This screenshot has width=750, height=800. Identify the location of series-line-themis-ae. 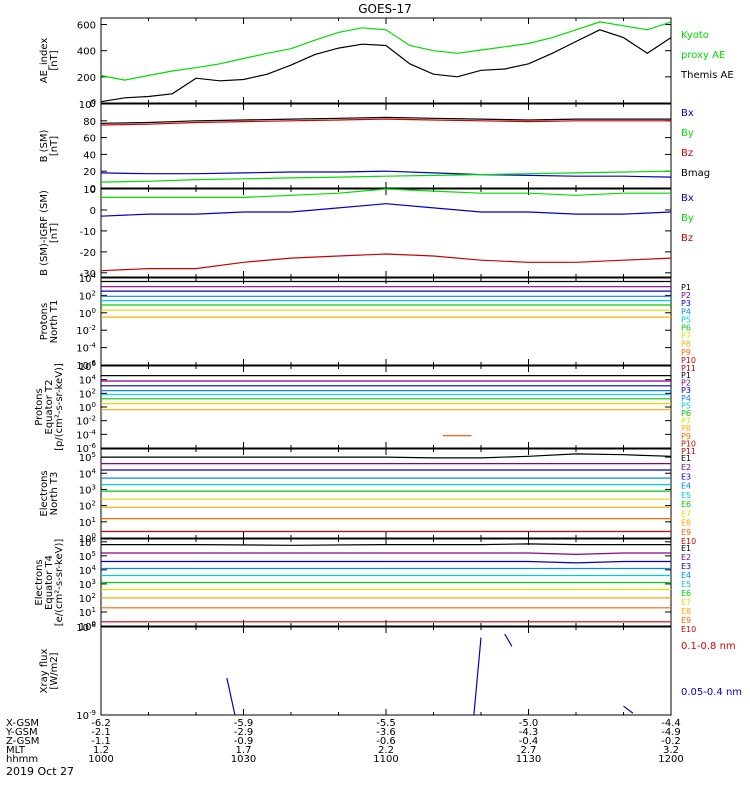
(386, 66).